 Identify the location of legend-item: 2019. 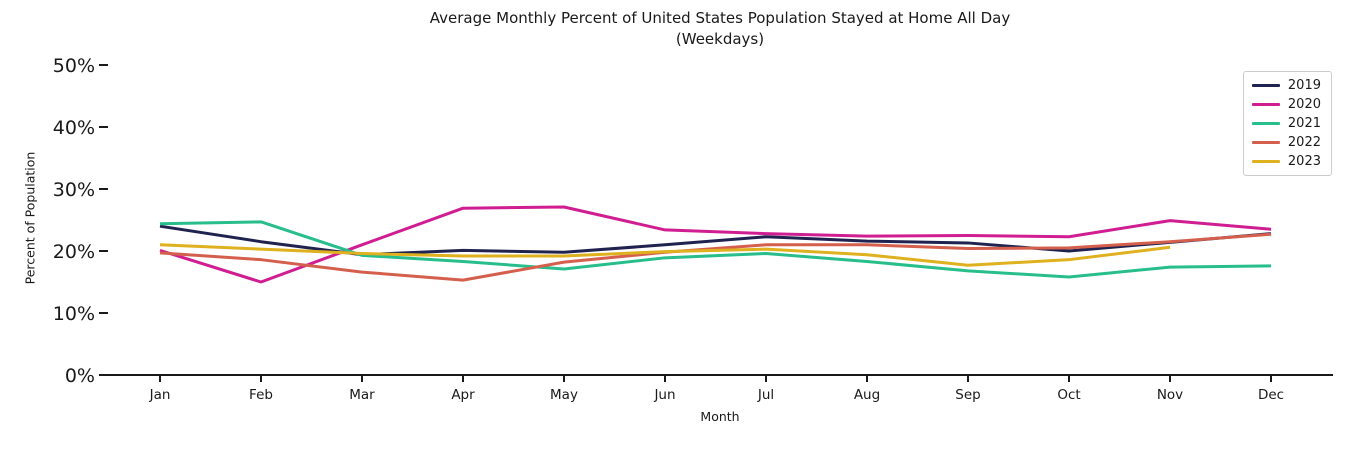
(1286, 85).